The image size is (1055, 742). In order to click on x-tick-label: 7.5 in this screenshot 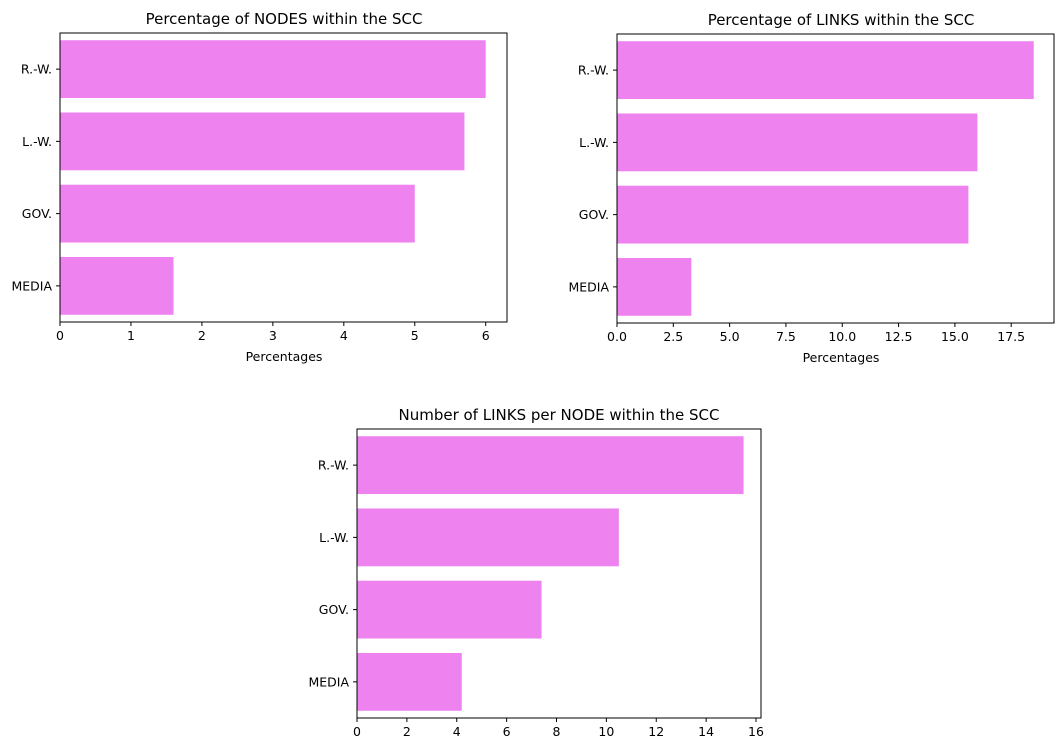, I will do `click(786, 336)`.